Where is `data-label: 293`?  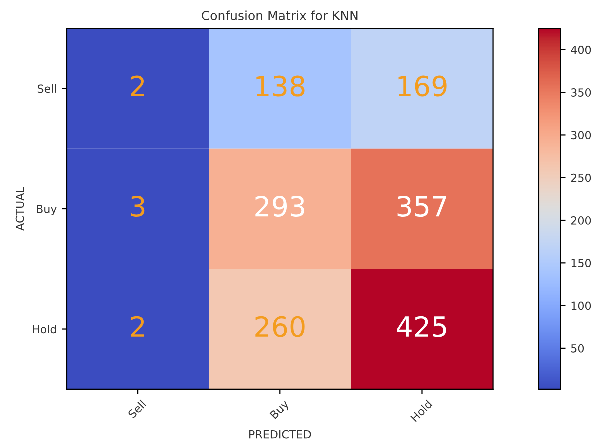
data-label: 293 is located at coordinates (280, 207).